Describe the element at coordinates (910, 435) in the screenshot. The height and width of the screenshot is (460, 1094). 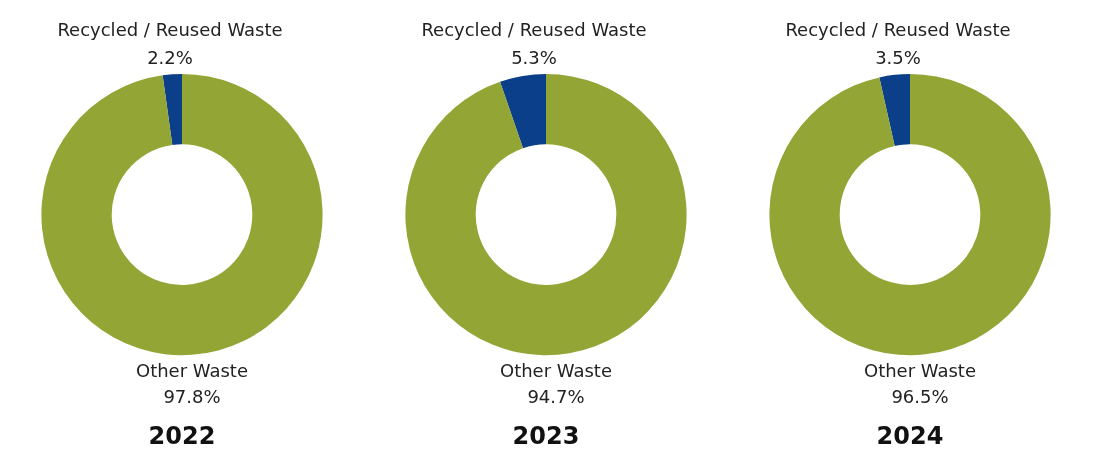
I see `text: 2024` at that location.